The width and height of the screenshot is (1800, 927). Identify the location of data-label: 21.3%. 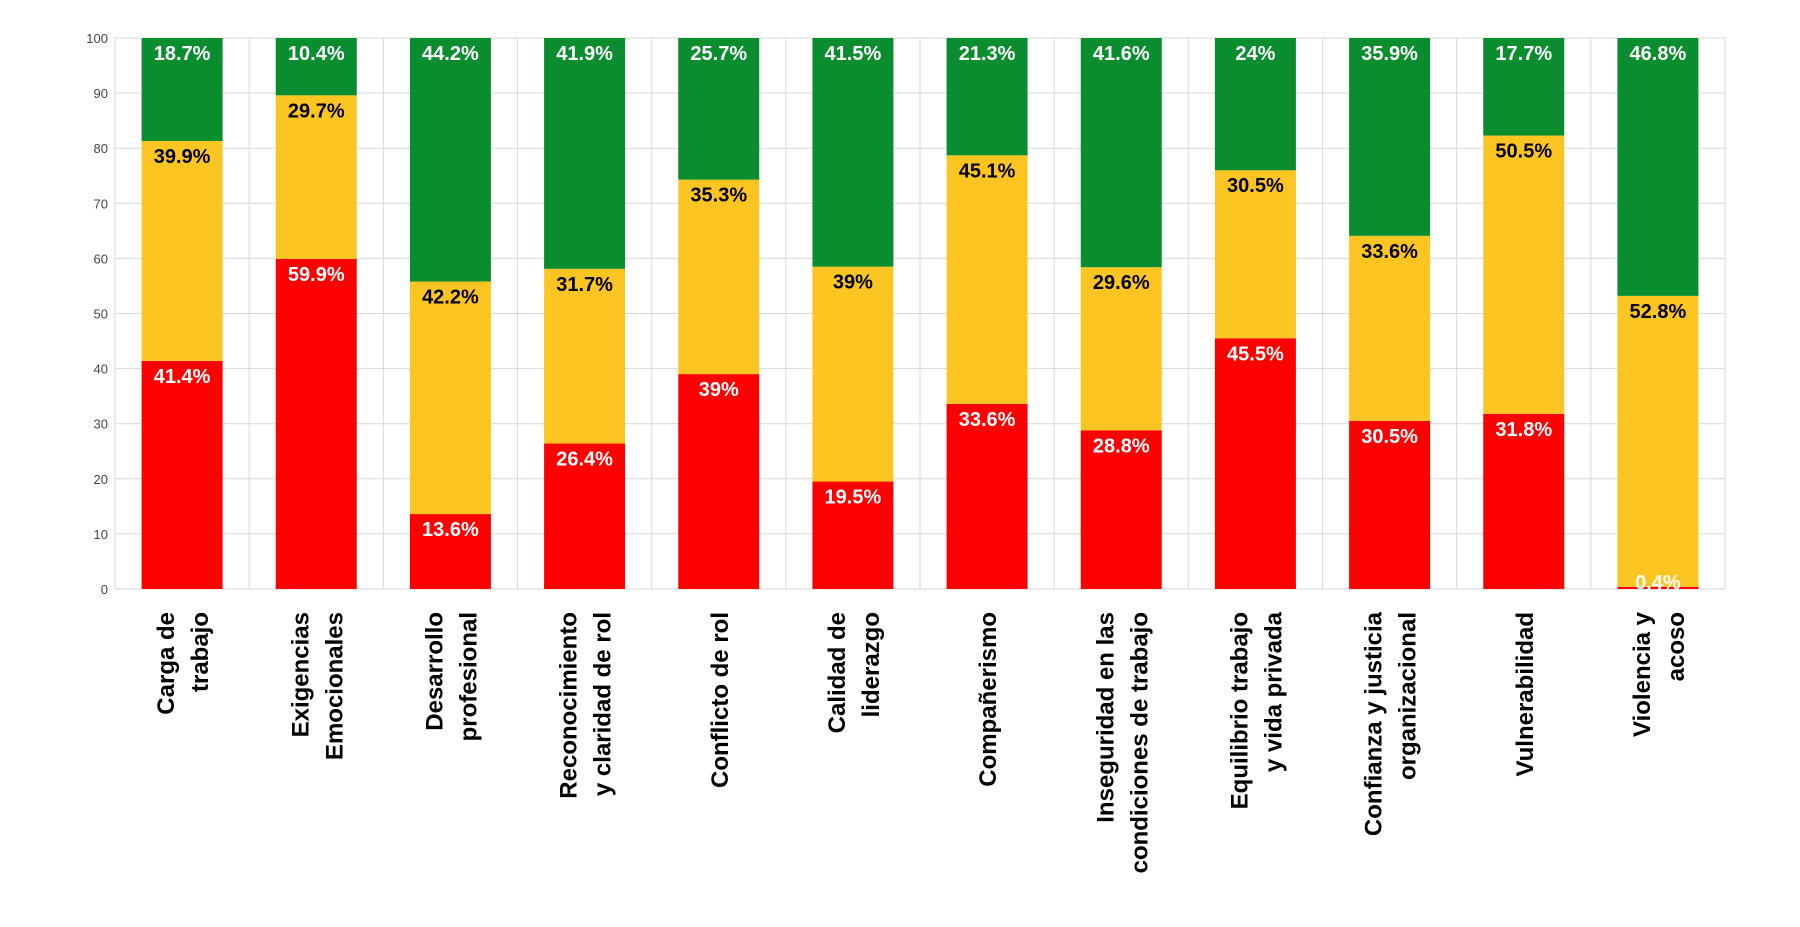
(987, 54).